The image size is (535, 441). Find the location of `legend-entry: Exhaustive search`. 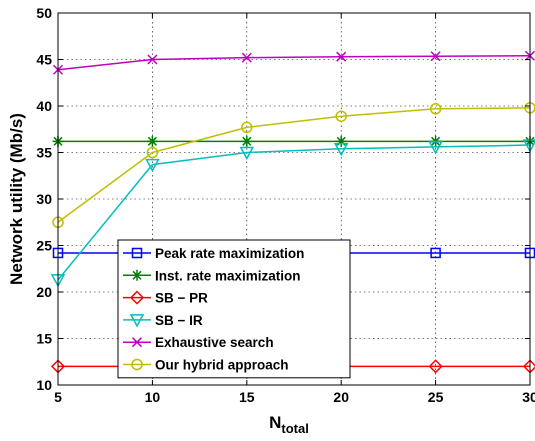

legend-entry: Exhaustive search is located at coordinates (198, 342).